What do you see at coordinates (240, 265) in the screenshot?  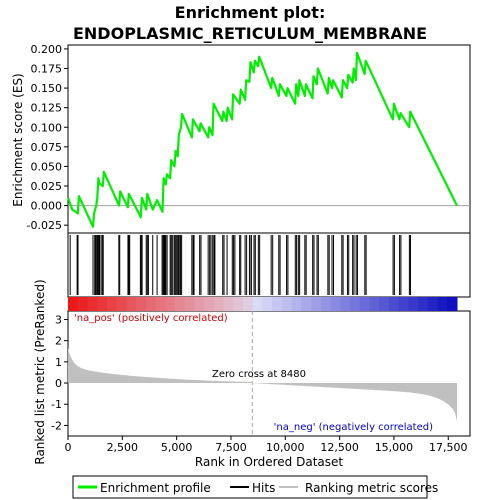 I see `hits-group` at bounding box center [240, 265].